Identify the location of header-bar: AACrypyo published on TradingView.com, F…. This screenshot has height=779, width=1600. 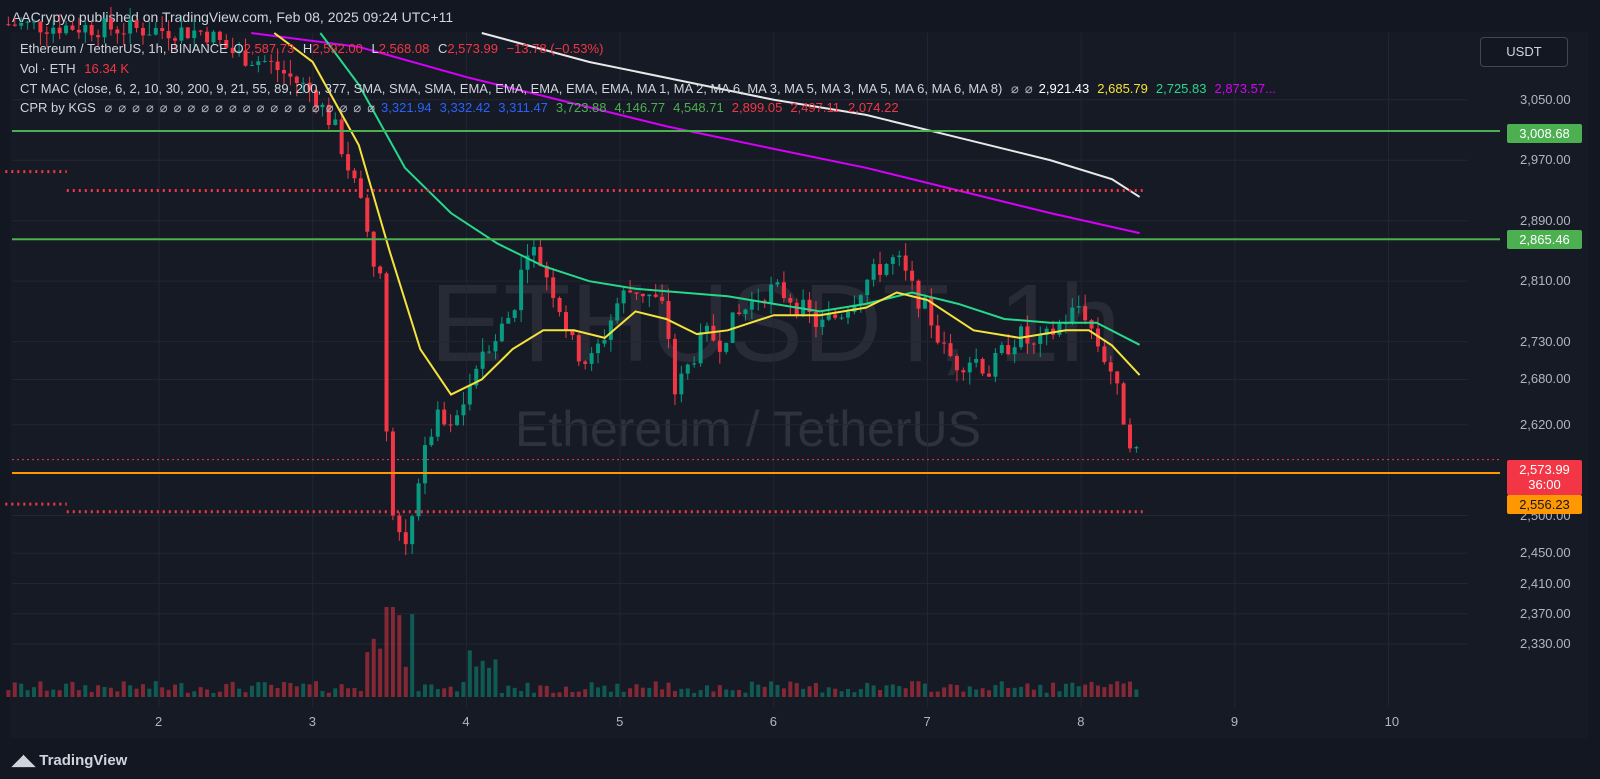
(800, 16).